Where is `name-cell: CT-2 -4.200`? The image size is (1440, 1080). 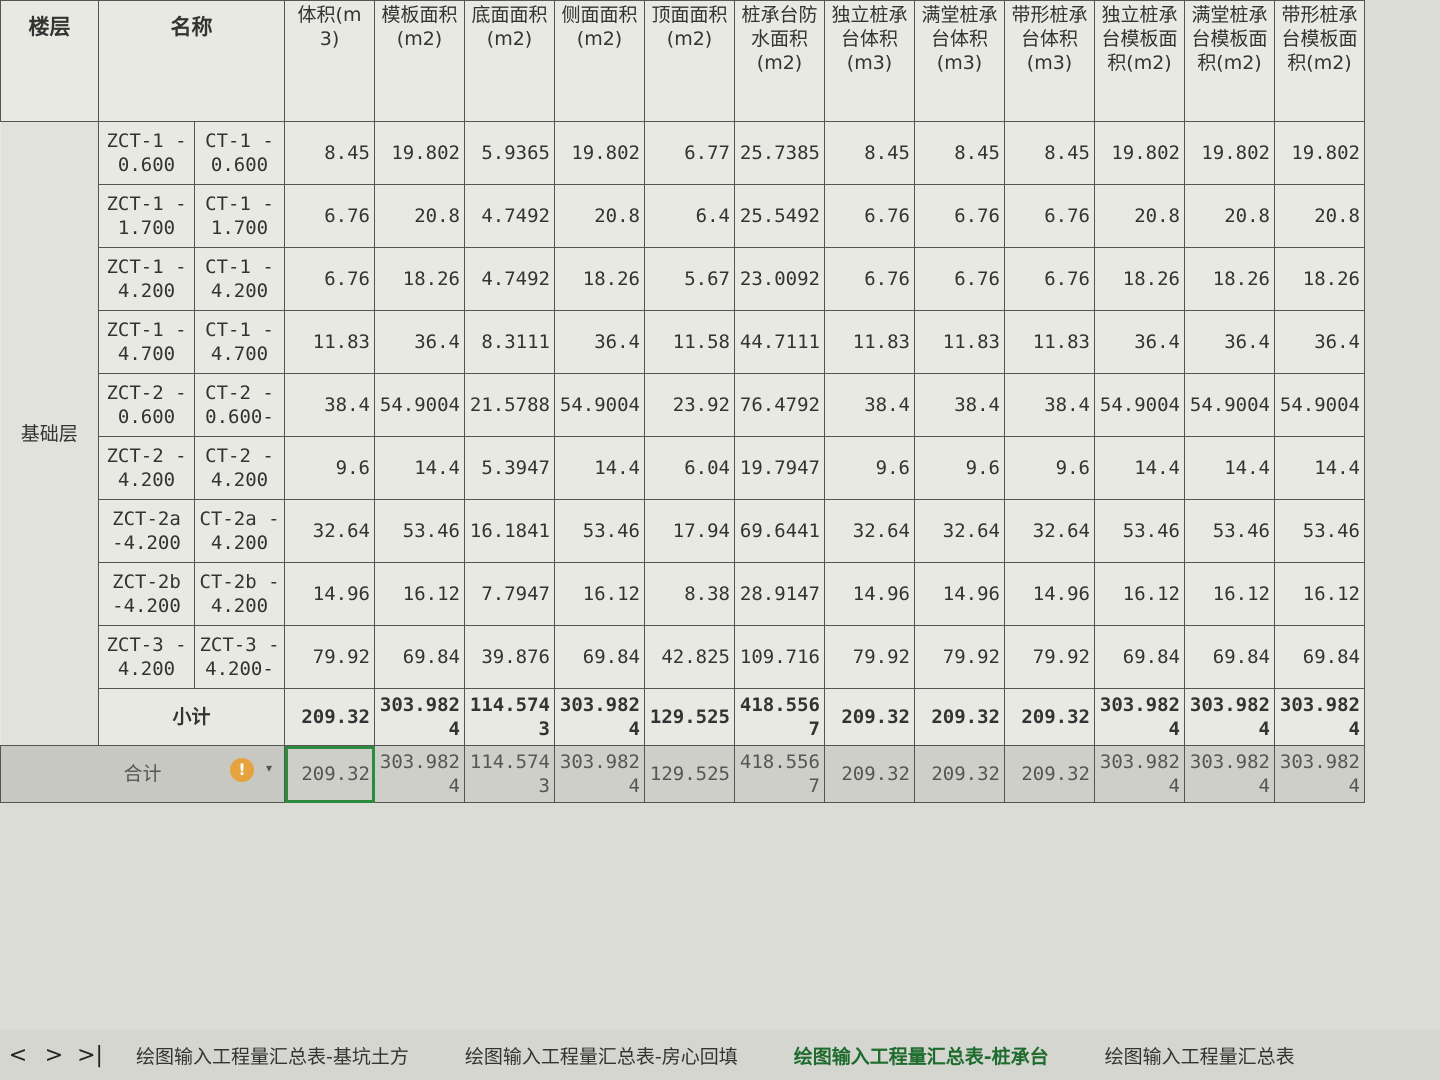
name-cell: CT-2 -4.200 is located at coordinates (239, 468).